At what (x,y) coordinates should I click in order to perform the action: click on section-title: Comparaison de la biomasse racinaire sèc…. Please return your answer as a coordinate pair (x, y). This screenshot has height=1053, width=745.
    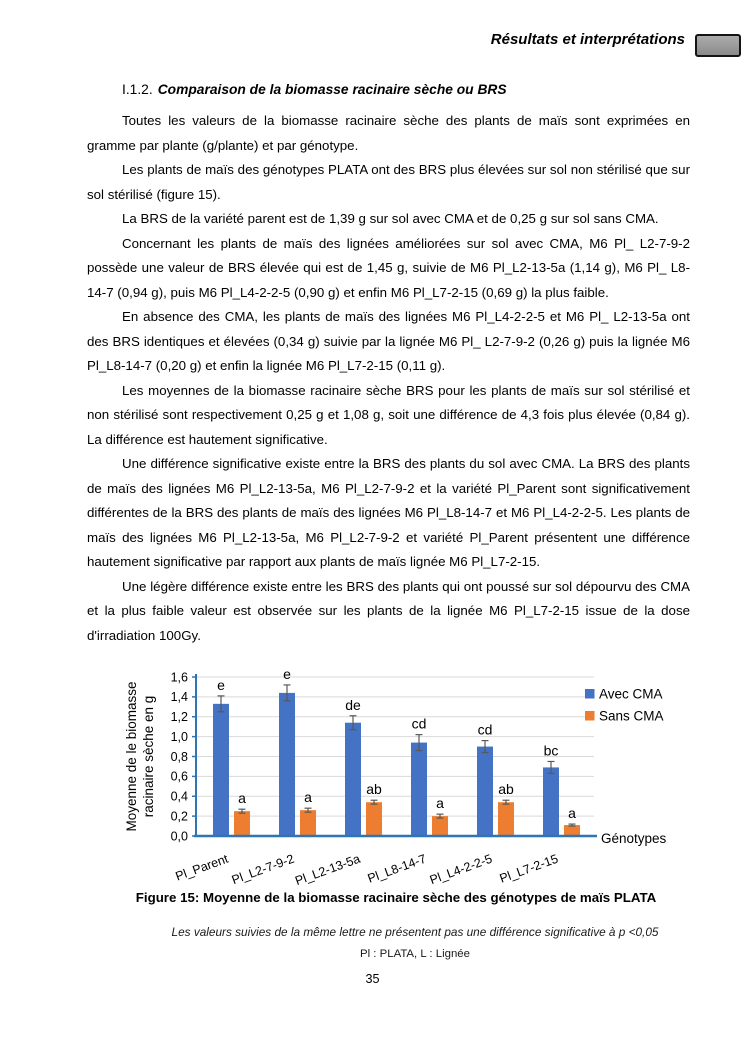
    Looking at the image, I should click on (332, 89).